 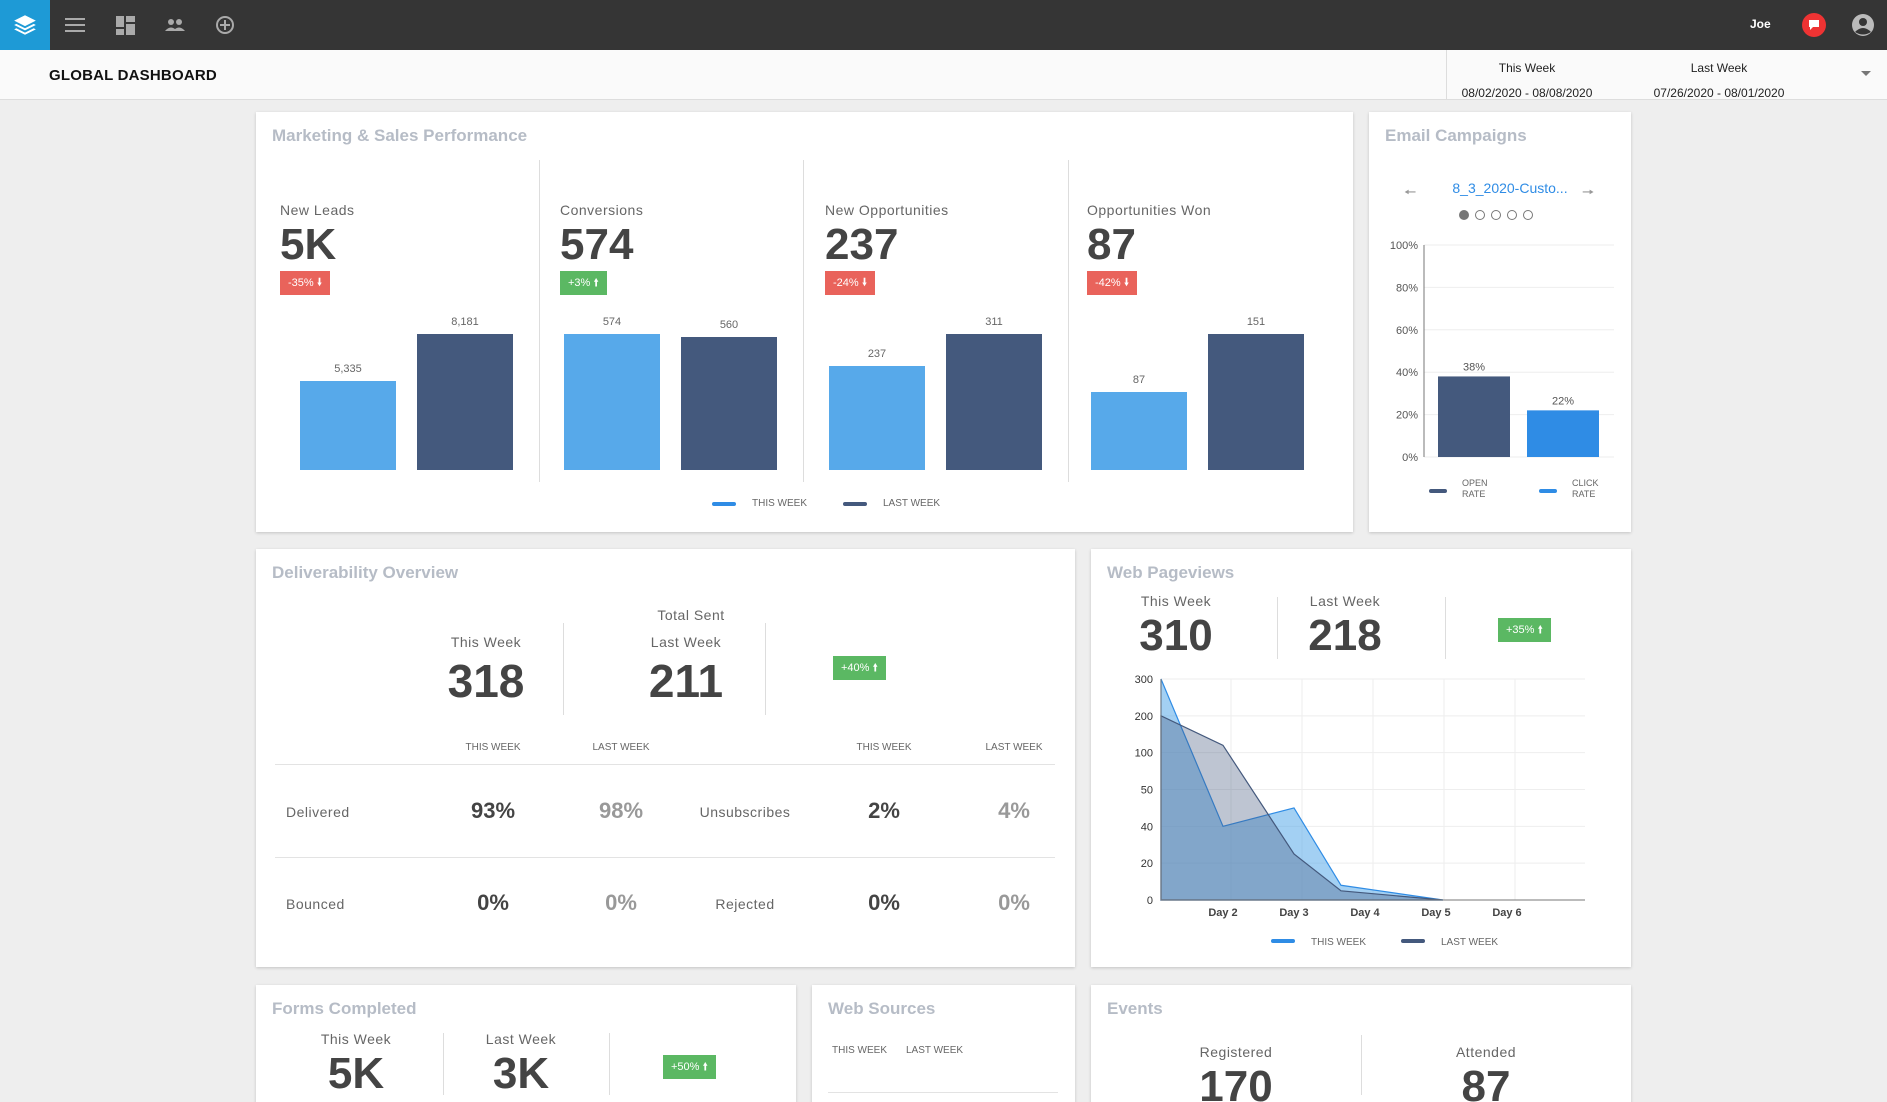 What do you see at coordinates (365, 572) in the screenshot?
I see `card-title: Deliverability Overview` at bounding box center [365, 572].